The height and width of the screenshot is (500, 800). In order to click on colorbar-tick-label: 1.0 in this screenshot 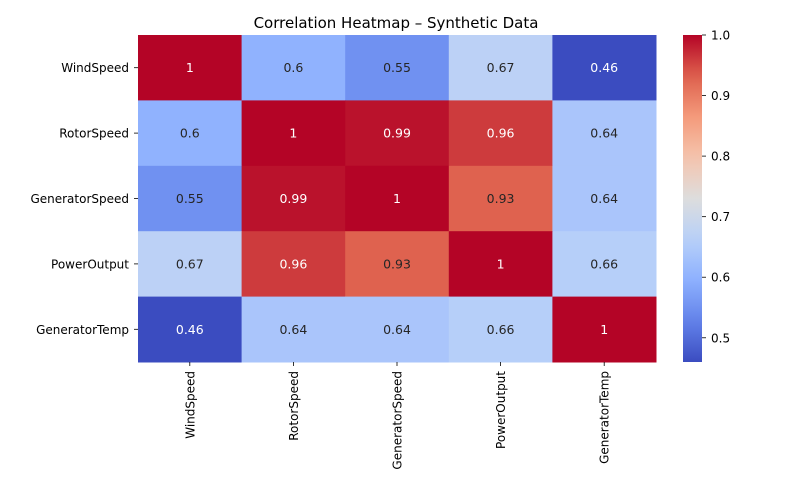, I will do `click(720, 36)`.